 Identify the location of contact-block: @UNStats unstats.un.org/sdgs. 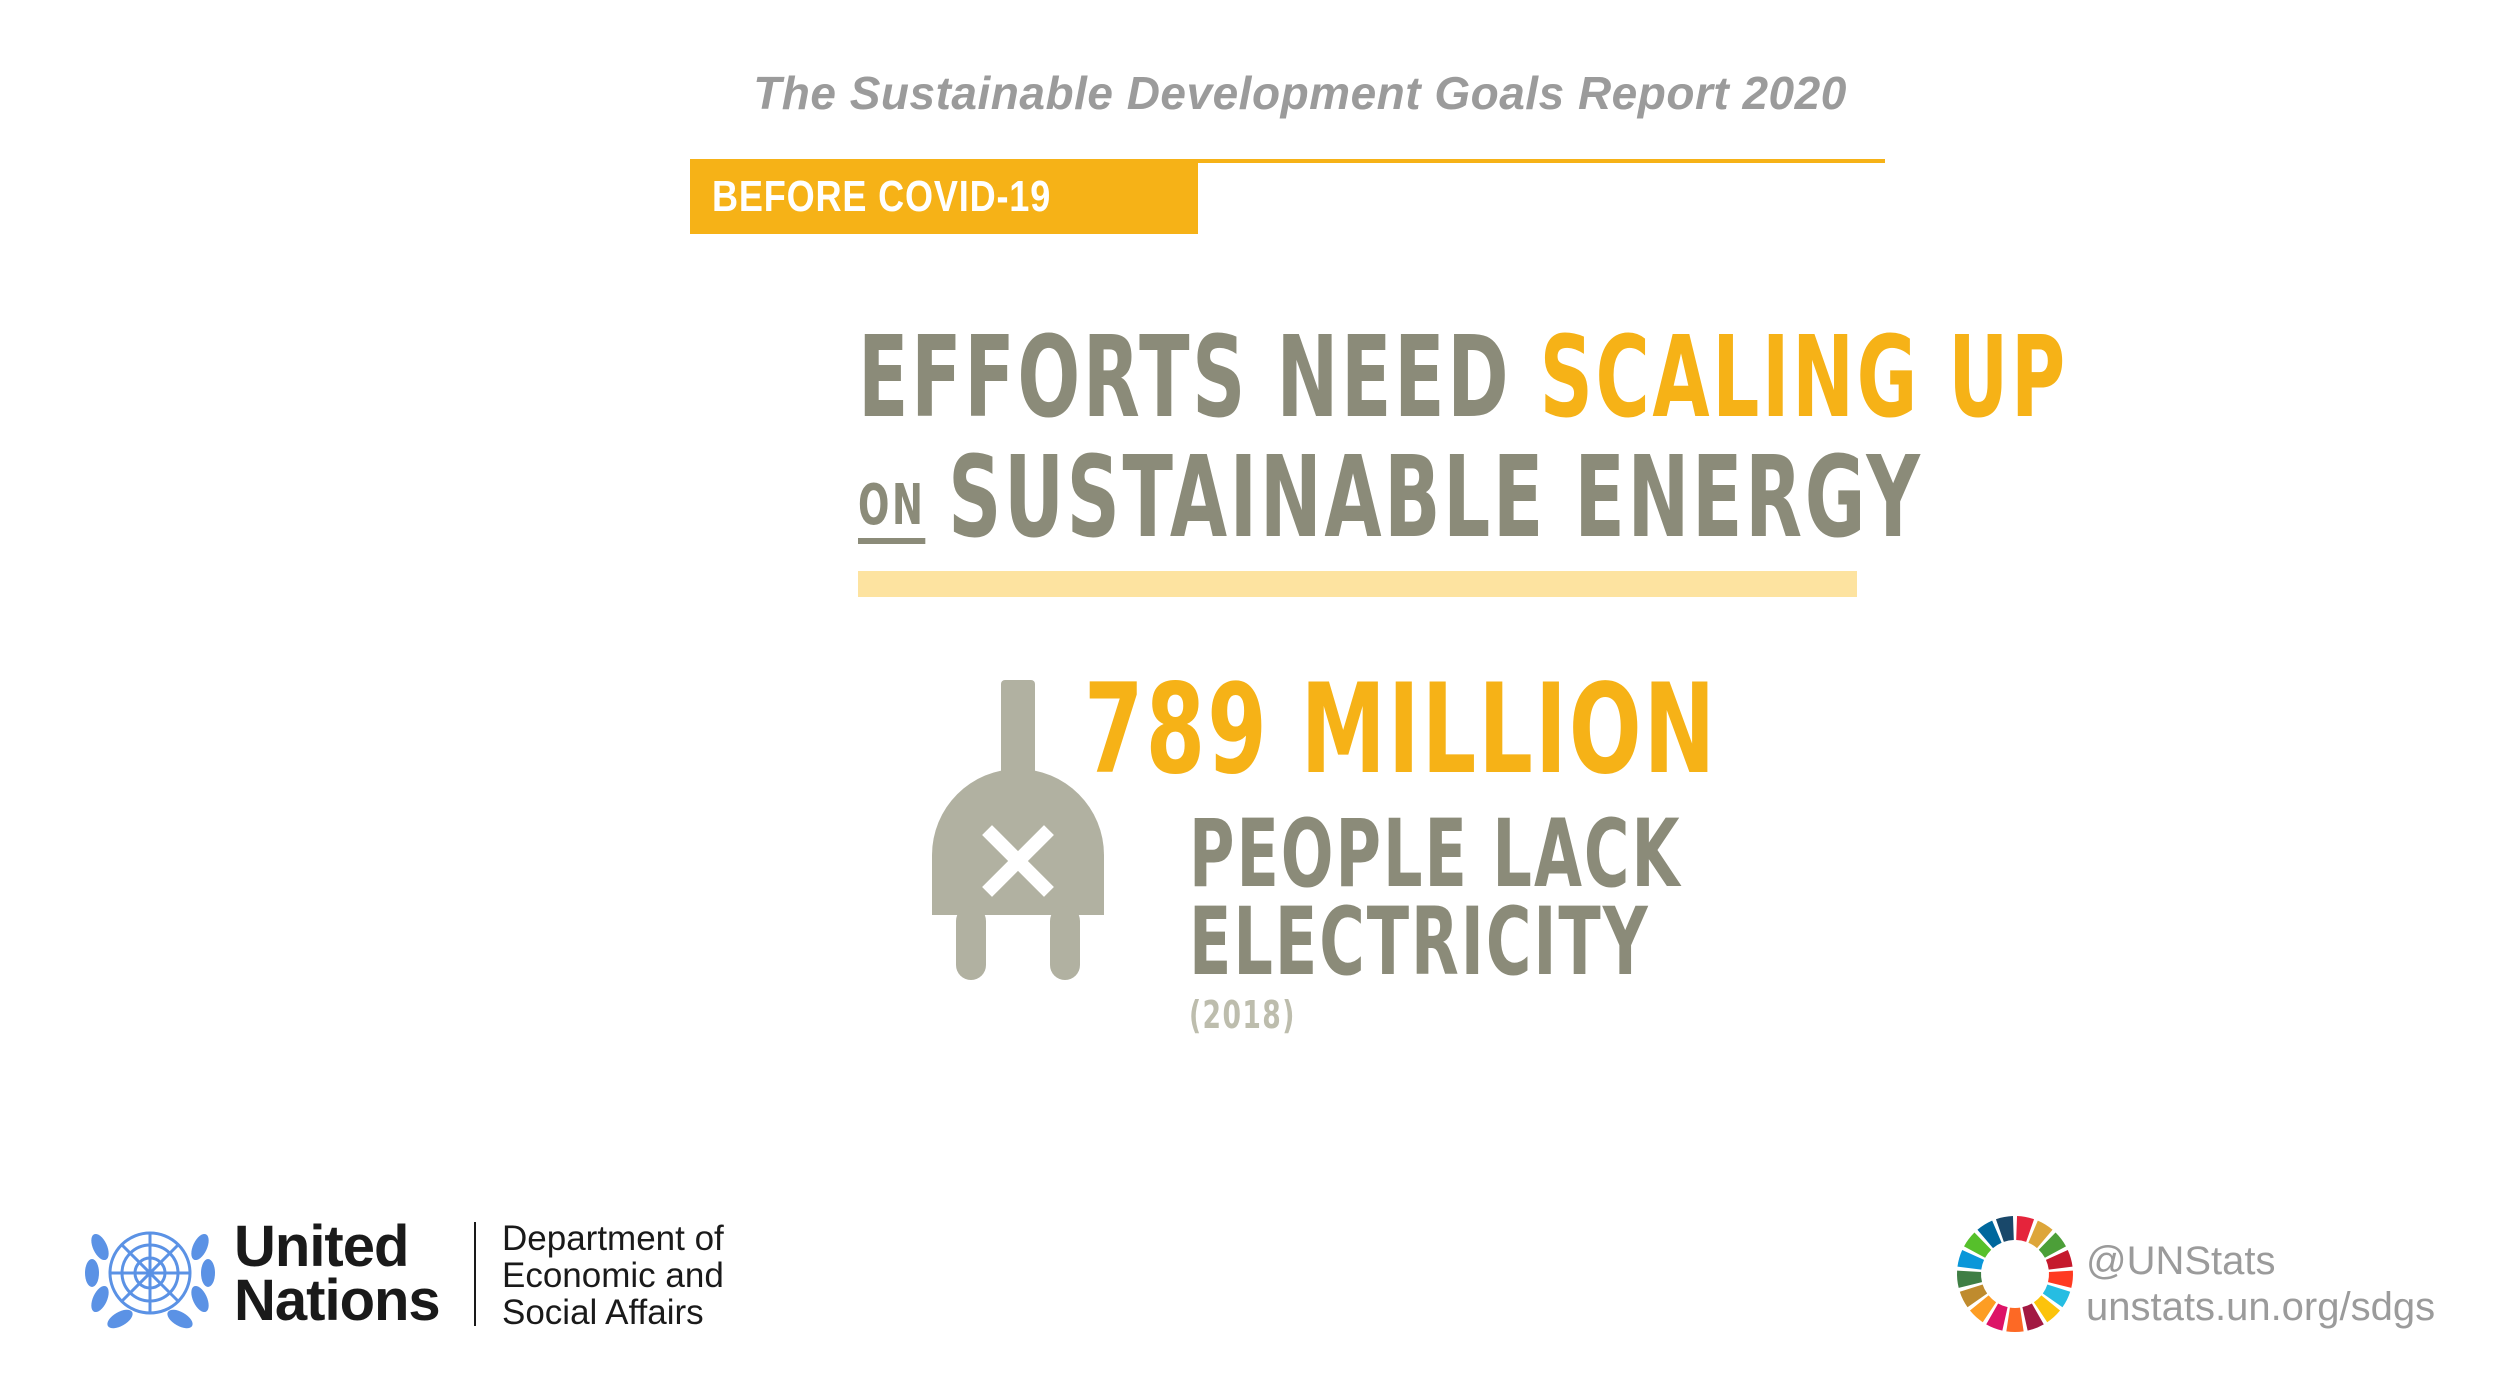
(2260, 1284).